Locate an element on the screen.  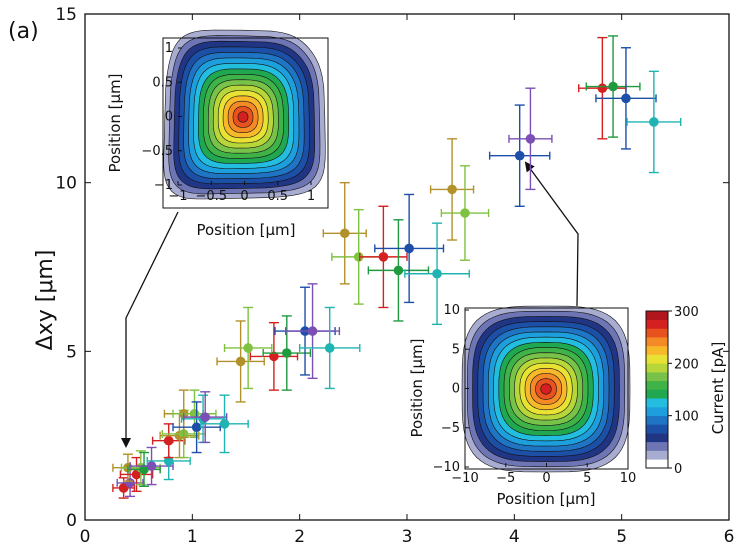
inset-bottom-contours is located at coordinates (546, 389).